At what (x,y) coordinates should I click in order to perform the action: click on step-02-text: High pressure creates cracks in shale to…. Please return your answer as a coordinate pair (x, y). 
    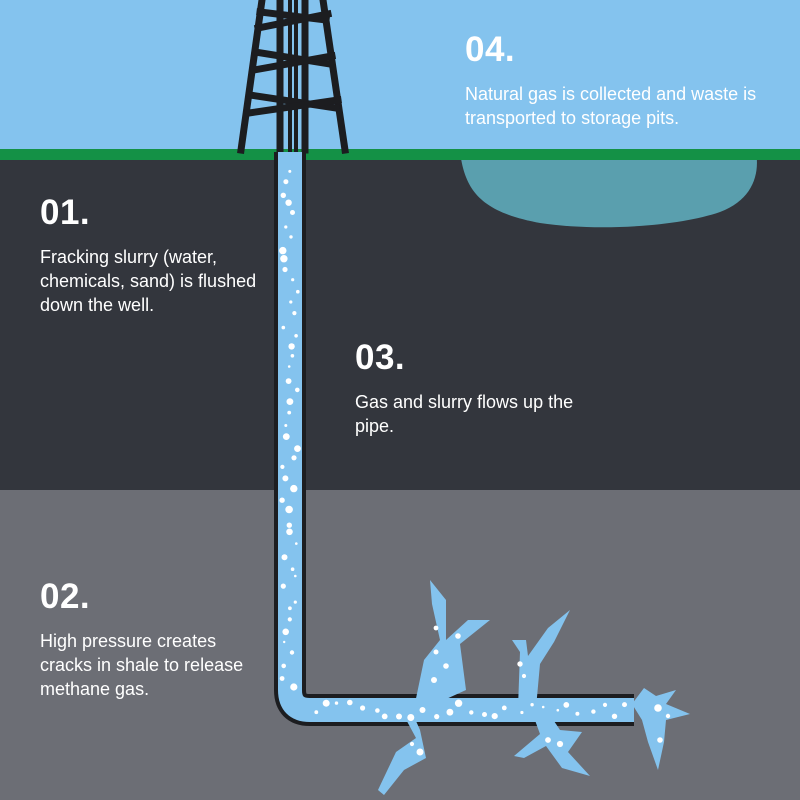
    Looking at the image, I should click on (142, 665).